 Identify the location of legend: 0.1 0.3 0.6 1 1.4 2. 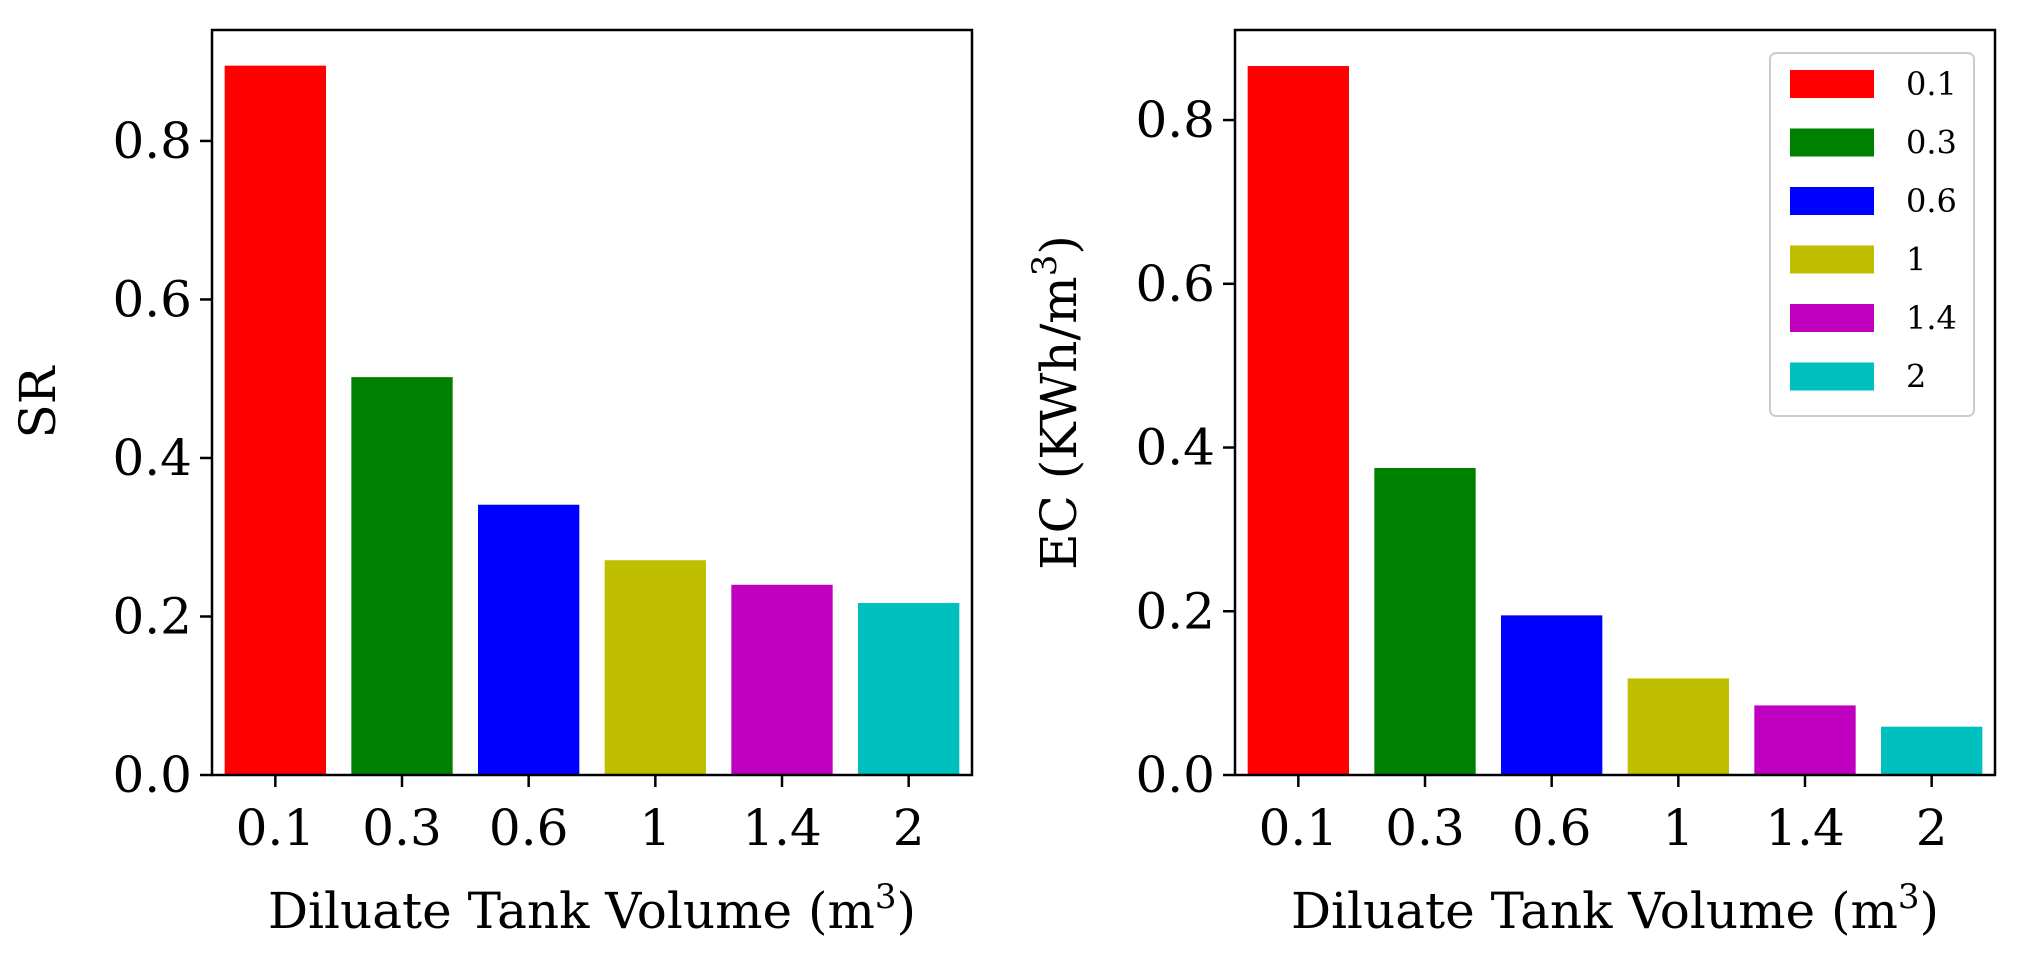
(1872, 234).